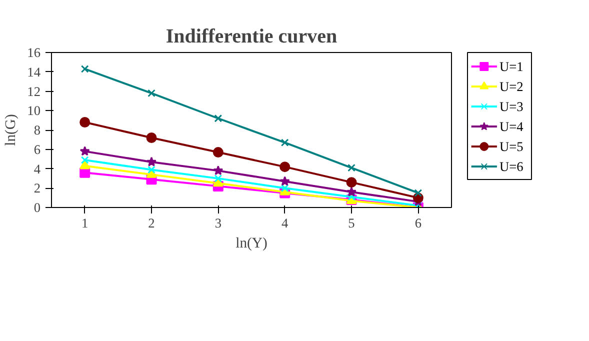 The width and height of the screenshot is (589, 341). I want to click on x-tick-label: 5, so click(352, 223).